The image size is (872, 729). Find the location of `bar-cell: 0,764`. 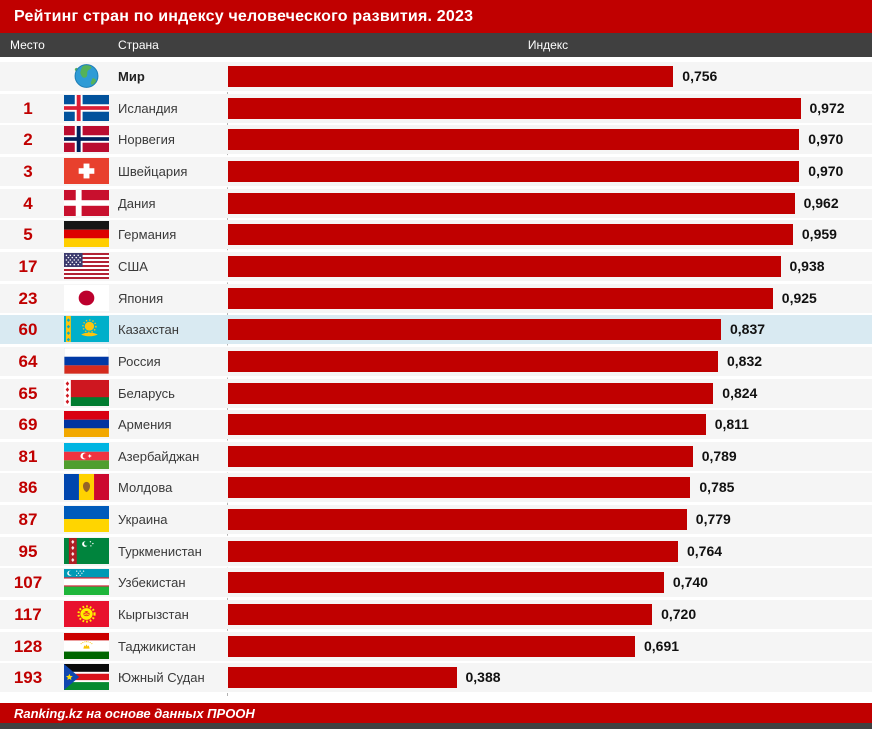

bar-cell: 0,764 is located at coordinates (550, 551).